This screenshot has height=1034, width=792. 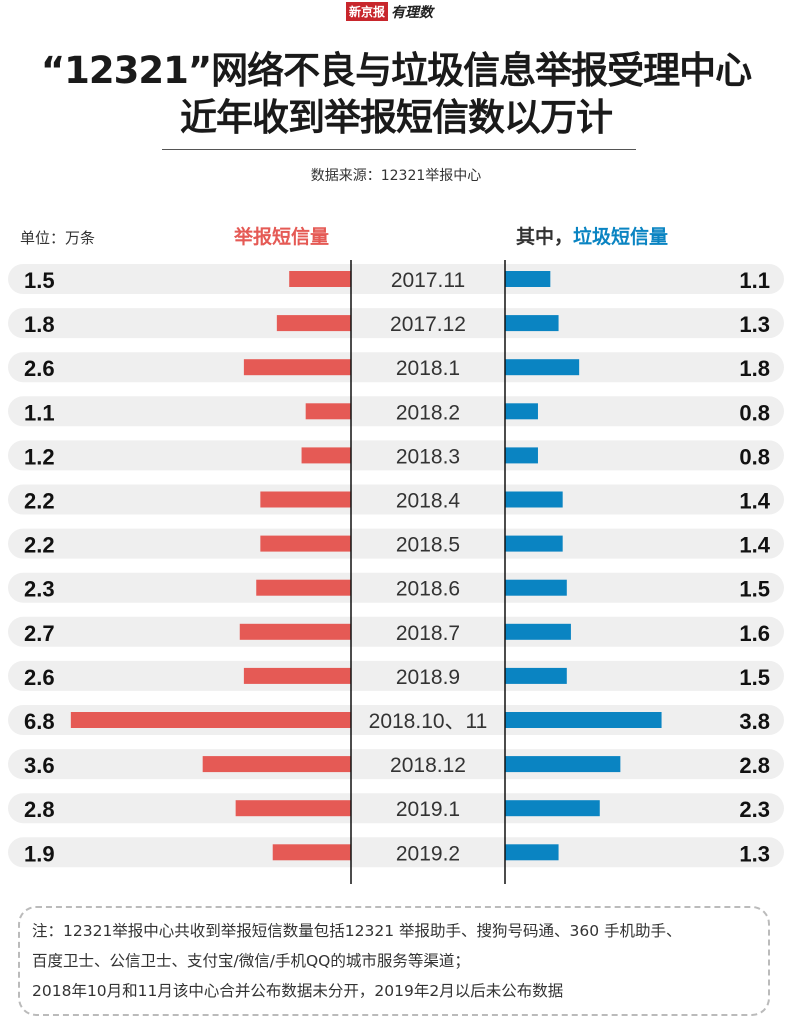 What do you see at coordinates (396, 176) in the screenshot?
I see `source: 数据来源：12321举报中心` at bounding box center [396, 176].